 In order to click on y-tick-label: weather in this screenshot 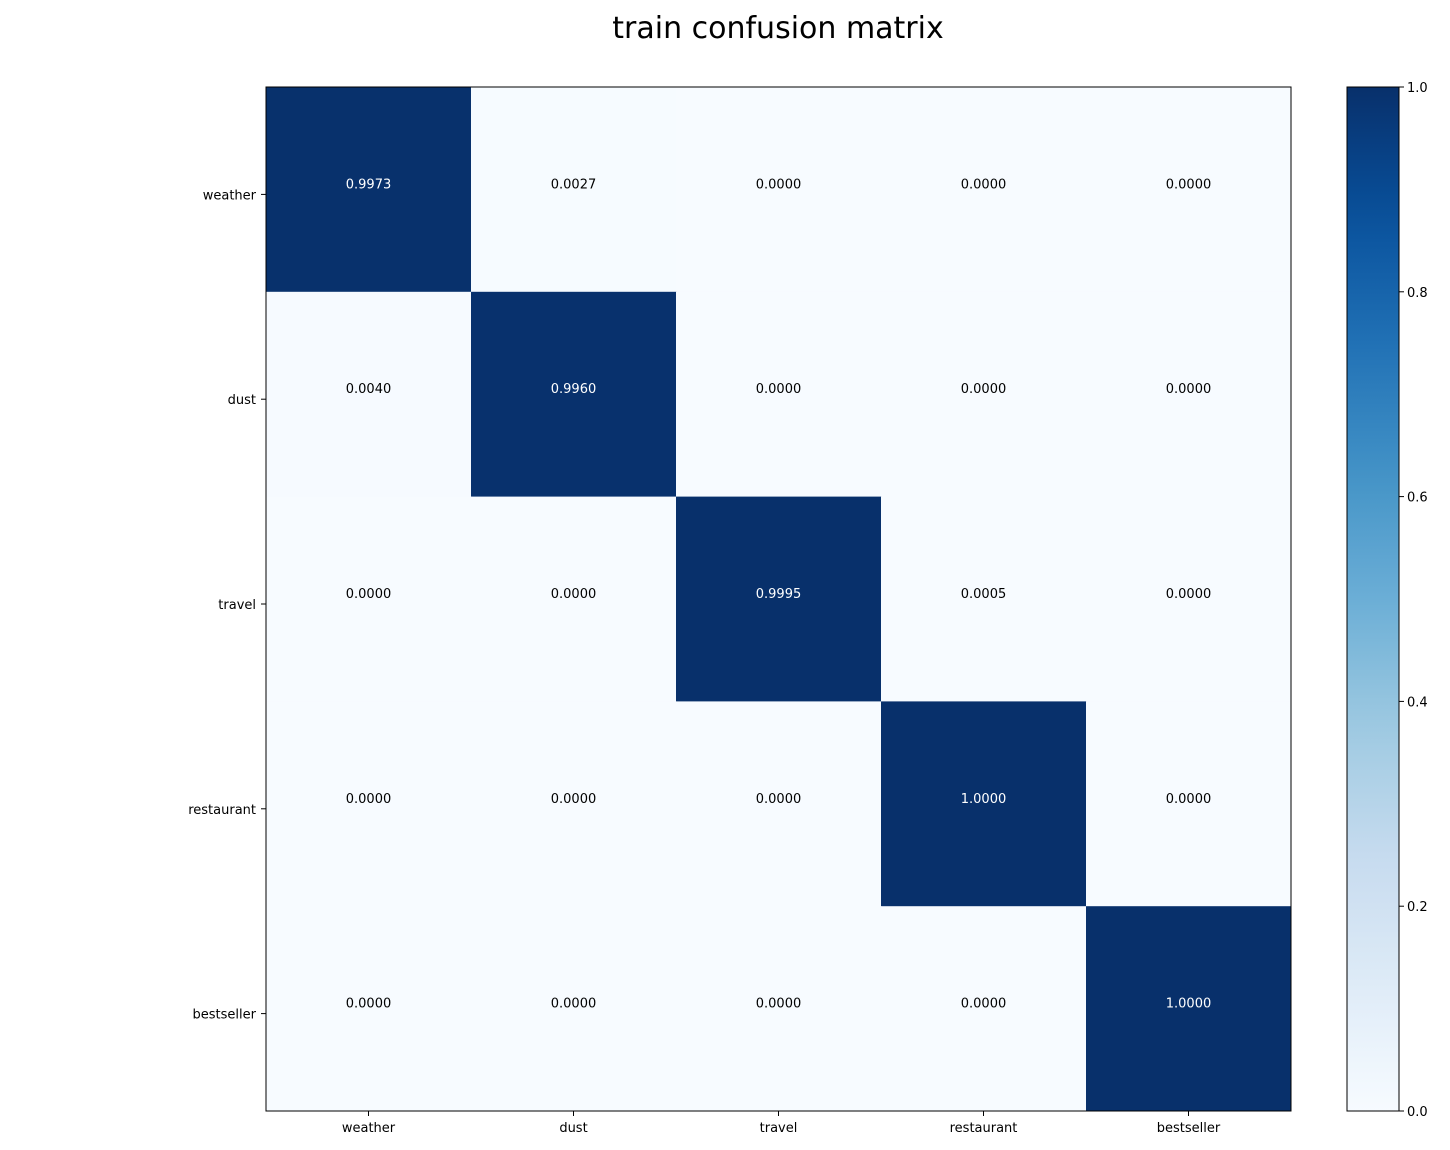, I will do `click(230, 195)`.